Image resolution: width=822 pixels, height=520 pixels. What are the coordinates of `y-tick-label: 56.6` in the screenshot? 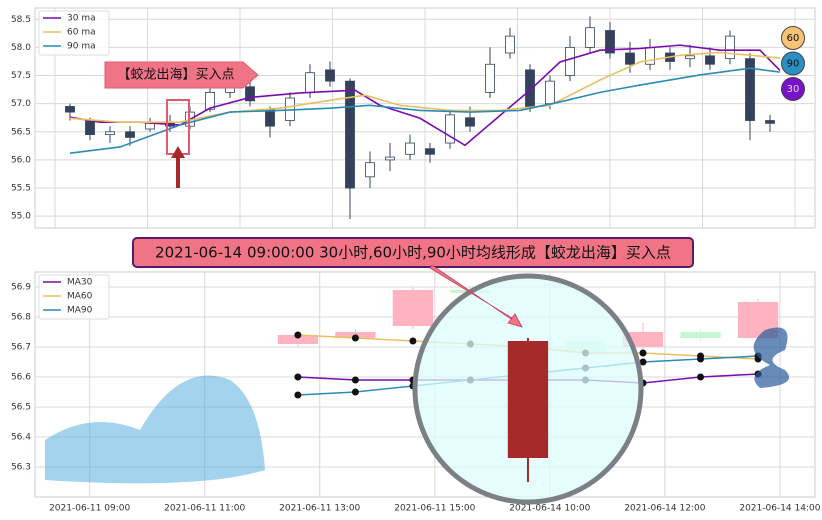 It's located at (21, 378).